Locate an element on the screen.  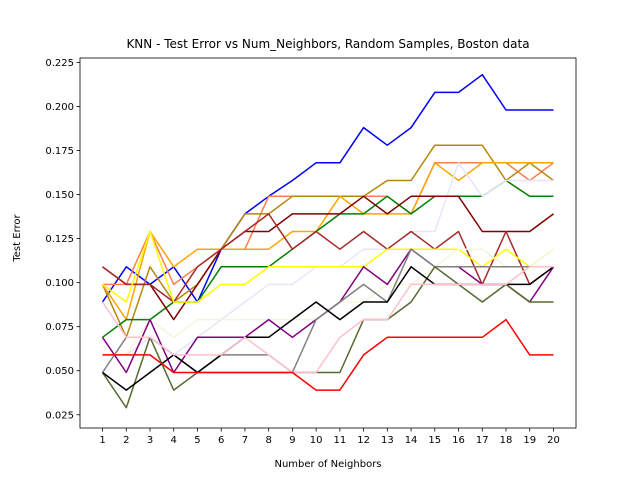
y-tick-label: 0.150 is located at coordinates (59, 195).